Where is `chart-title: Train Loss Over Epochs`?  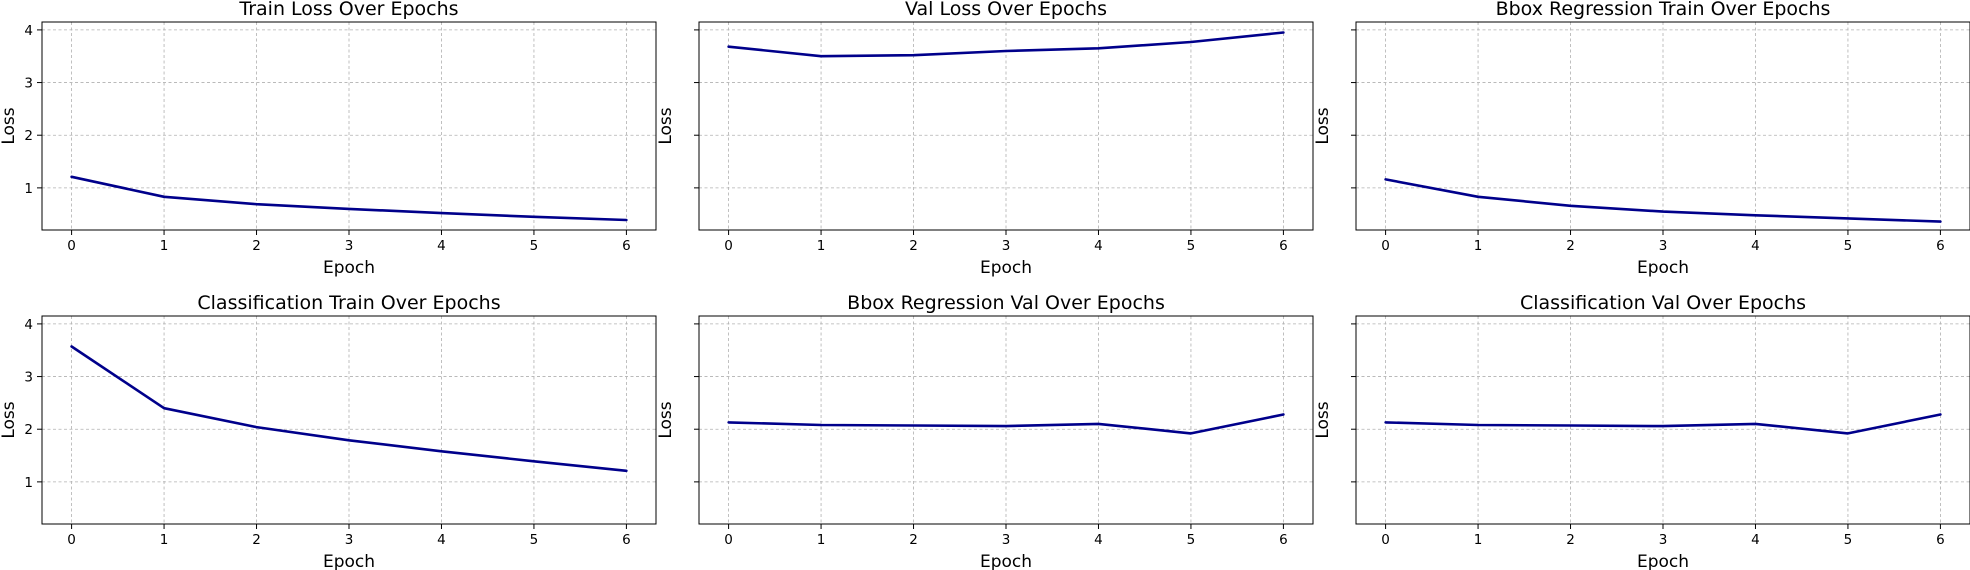
chart-title: Train Loss Over Epochs is located at coordinates (348, 10).